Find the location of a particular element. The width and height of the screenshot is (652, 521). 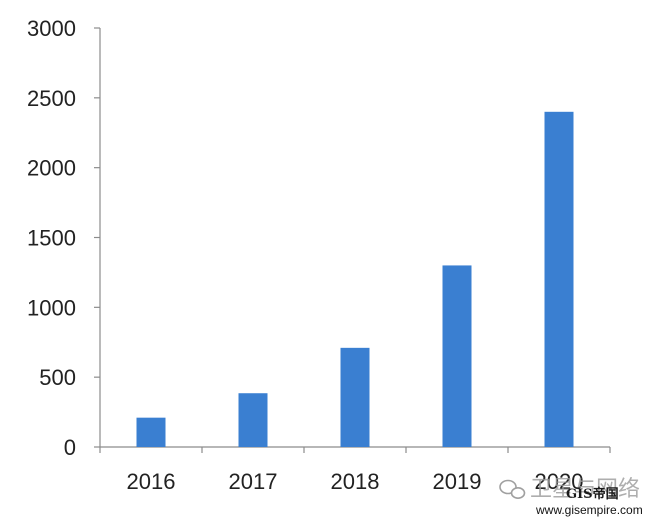

y-tick-labels: 0 500 1000 1500 2000 2500 3000 is located at coordinates (51, 238).